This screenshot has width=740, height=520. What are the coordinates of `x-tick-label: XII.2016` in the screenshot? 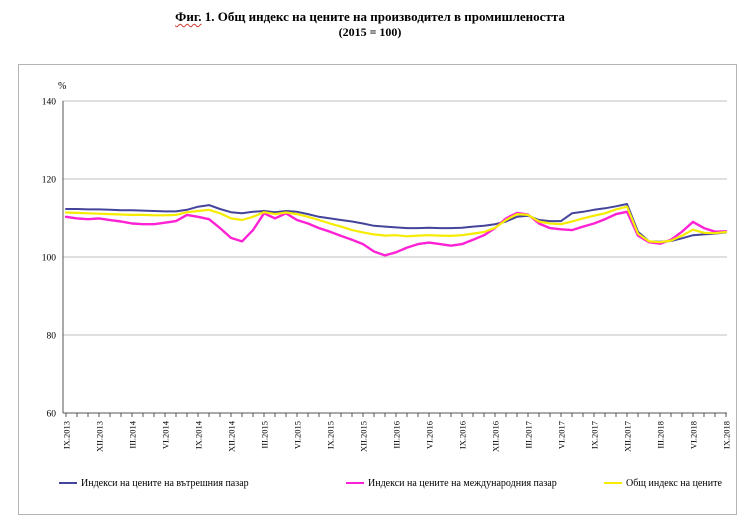 It's located at (496, 436).